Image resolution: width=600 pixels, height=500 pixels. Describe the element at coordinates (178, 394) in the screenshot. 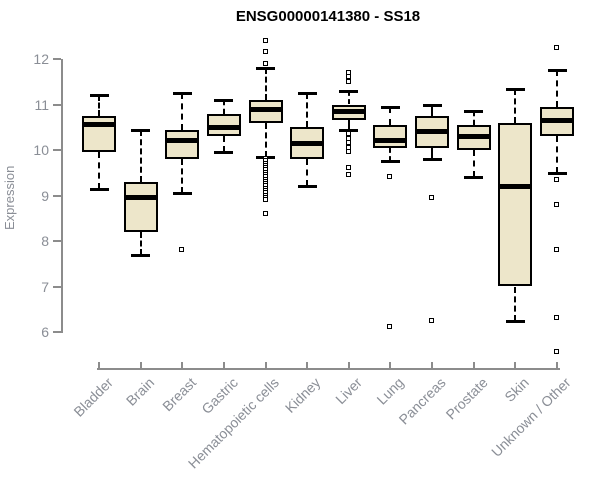

I see `x-axis-tick-label: Breast` at that location.